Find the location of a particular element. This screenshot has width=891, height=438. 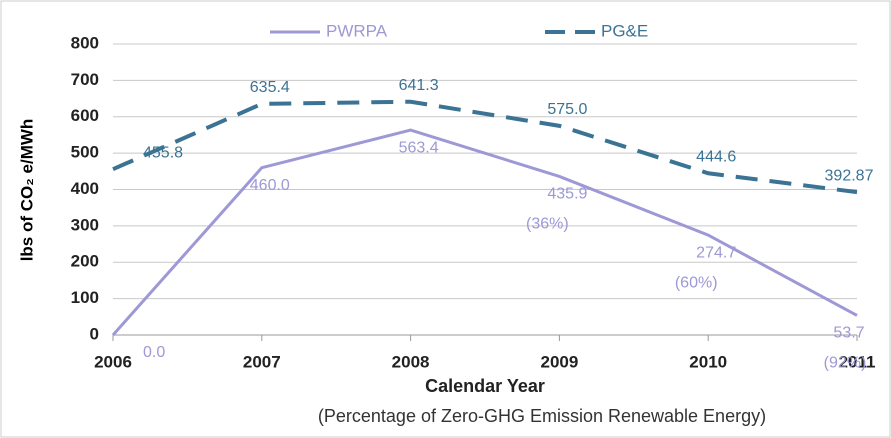

x-tick-label: 2006 is located at coordinates (113, 361).